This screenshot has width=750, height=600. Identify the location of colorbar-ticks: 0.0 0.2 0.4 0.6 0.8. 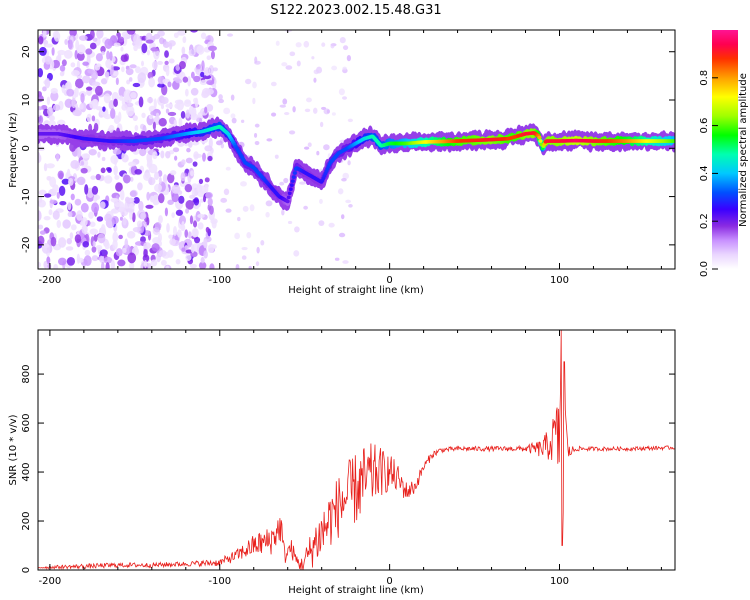
(708, 173).